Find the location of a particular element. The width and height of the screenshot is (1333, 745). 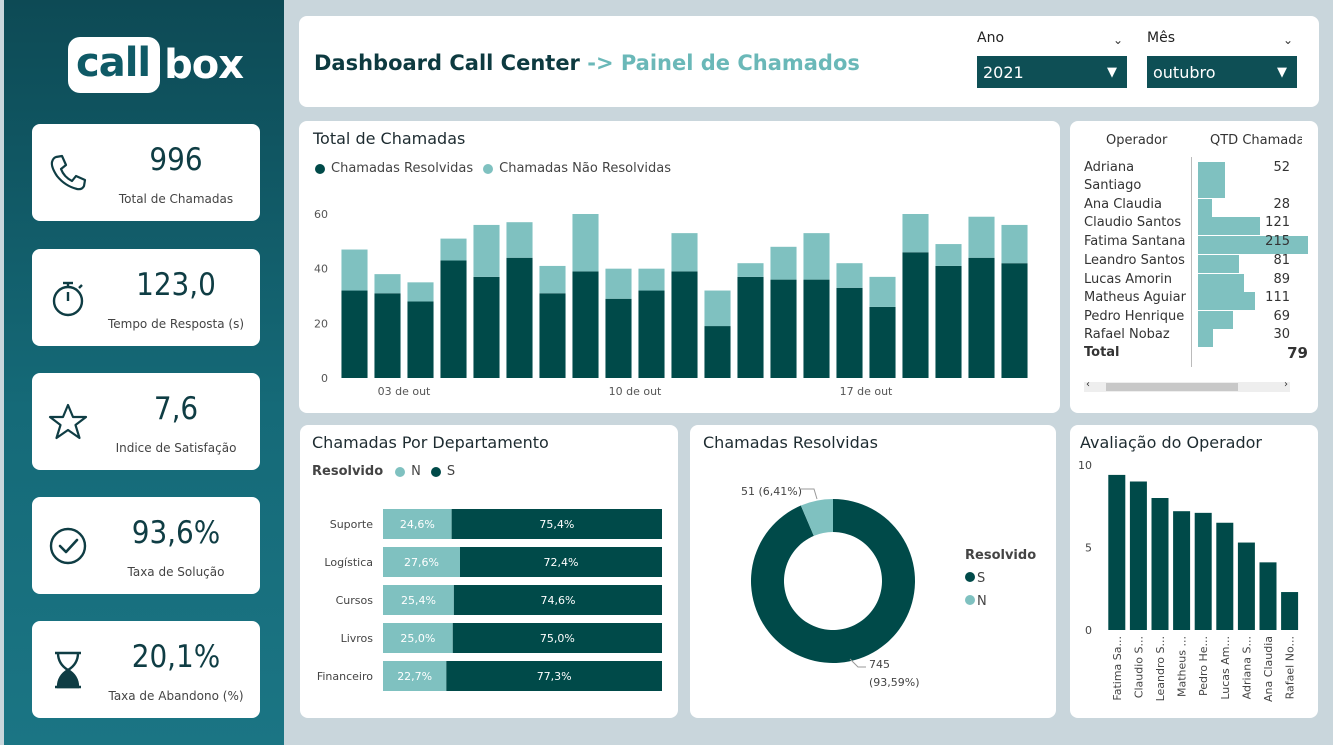

chevron-down-icon: ▼ is located at coordinates (1282, 72).